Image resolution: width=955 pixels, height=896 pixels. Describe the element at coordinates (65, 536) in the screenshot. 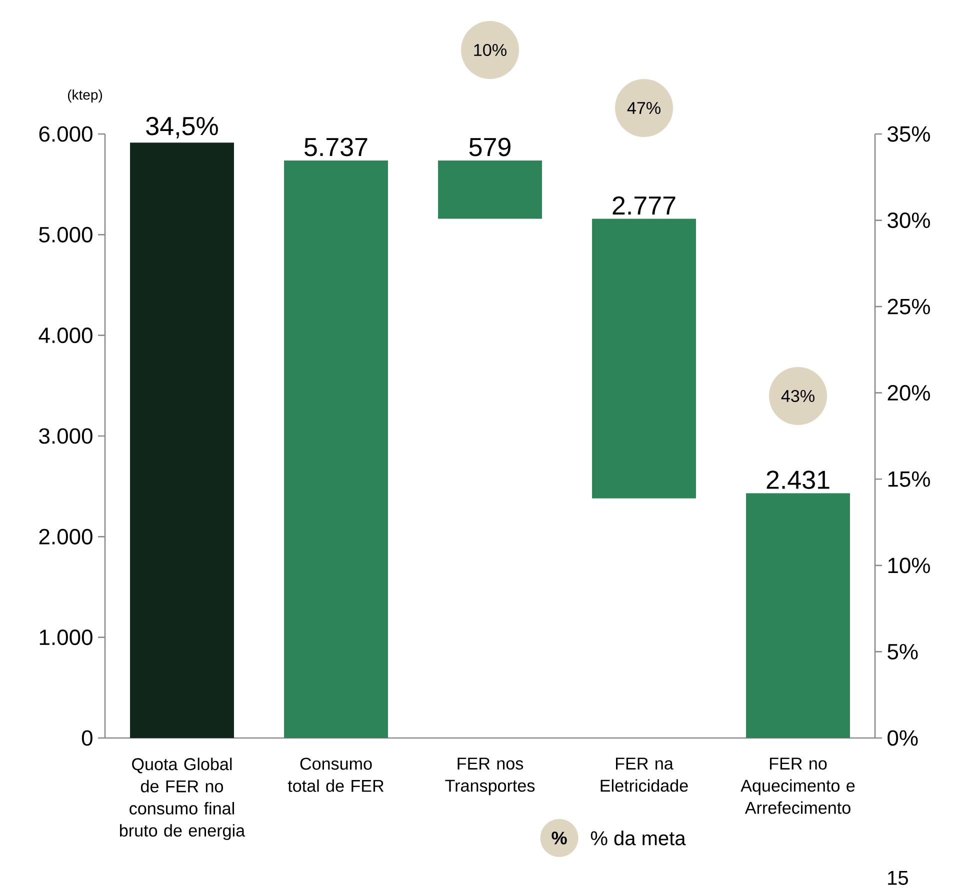

I see `y-tick-label: 2.000` at that location.